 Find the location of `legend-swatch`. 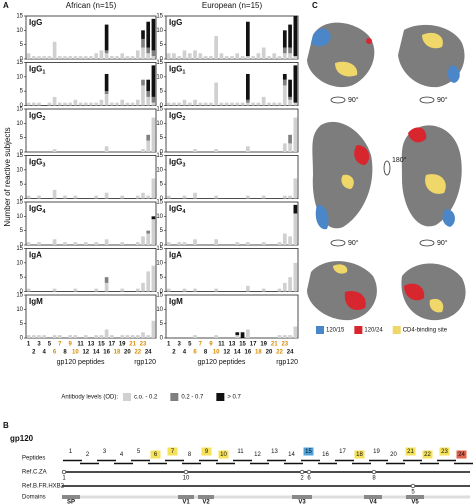

legend-swatch is located at coordinates (220, 397).